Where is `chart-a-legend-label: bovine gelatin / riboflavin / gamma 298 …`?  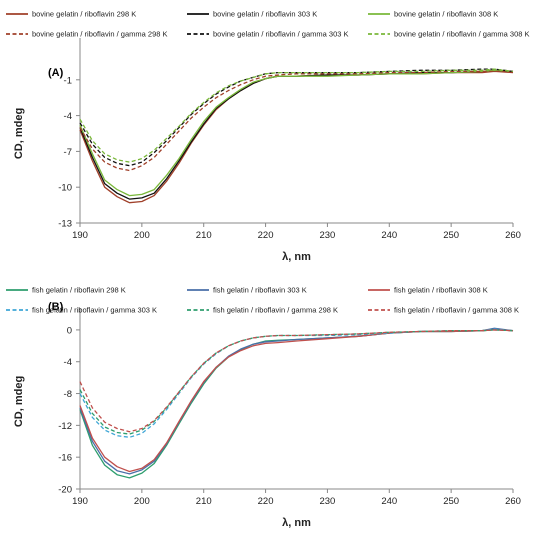 chart-a-legend-label: bovine gelatin / riboflavin / gamma 298 … is located at coordinates (100, 34).